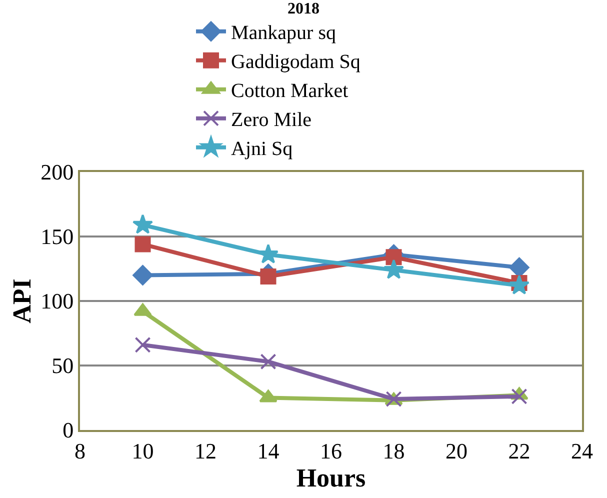  I want to click on y-tick-label: 100, so click(57, 301).